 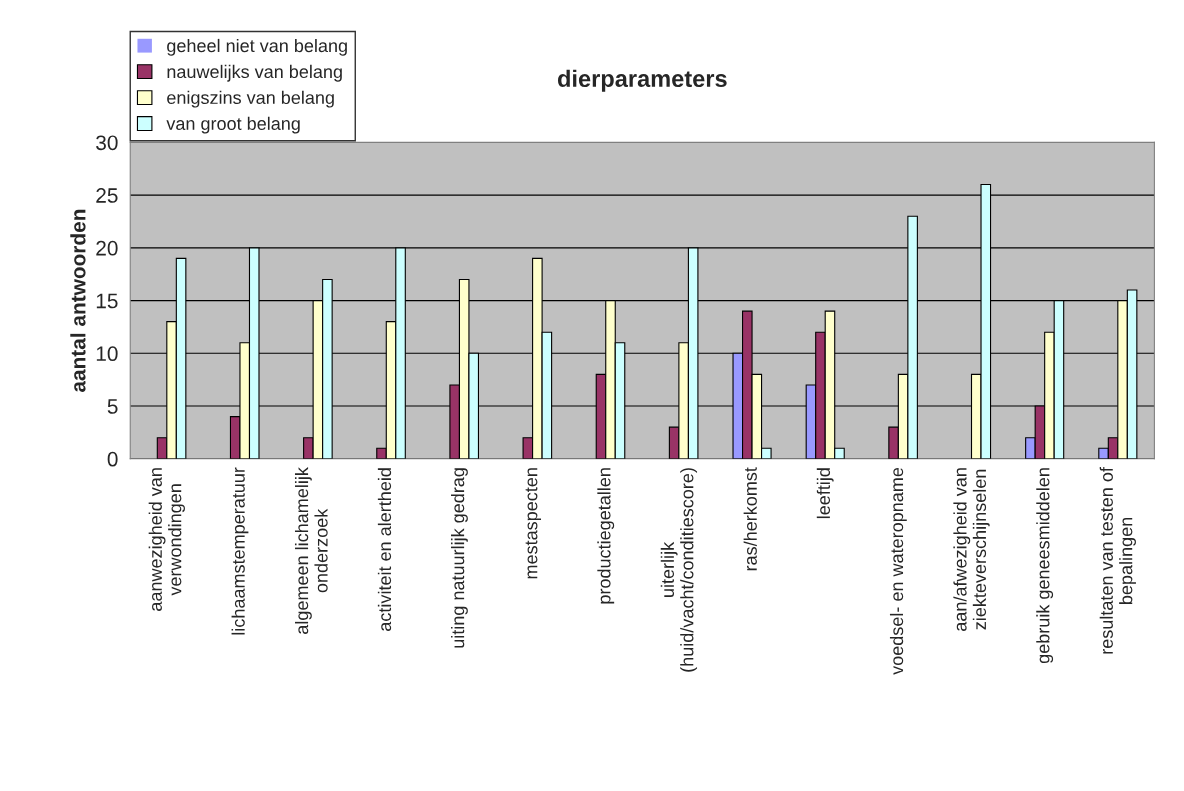 What do you see at coordinates (606, 536) in the screenshot?
I see `x-tick-label: productiegetallen` at bounding box center [606, 536].